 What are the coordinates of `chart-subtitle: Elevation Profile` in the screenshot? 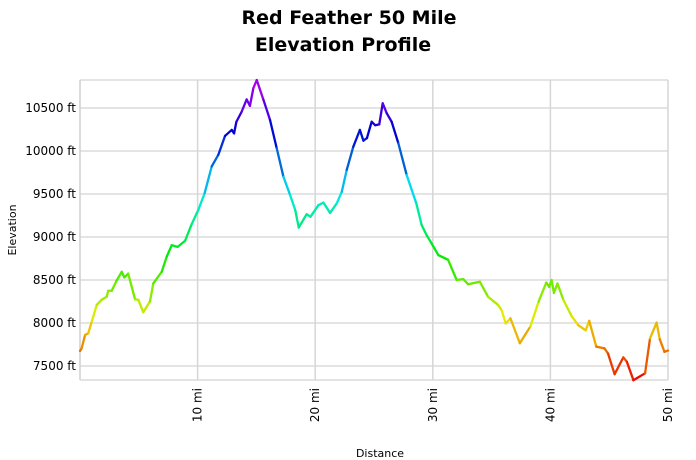 It's located at (343, 45).